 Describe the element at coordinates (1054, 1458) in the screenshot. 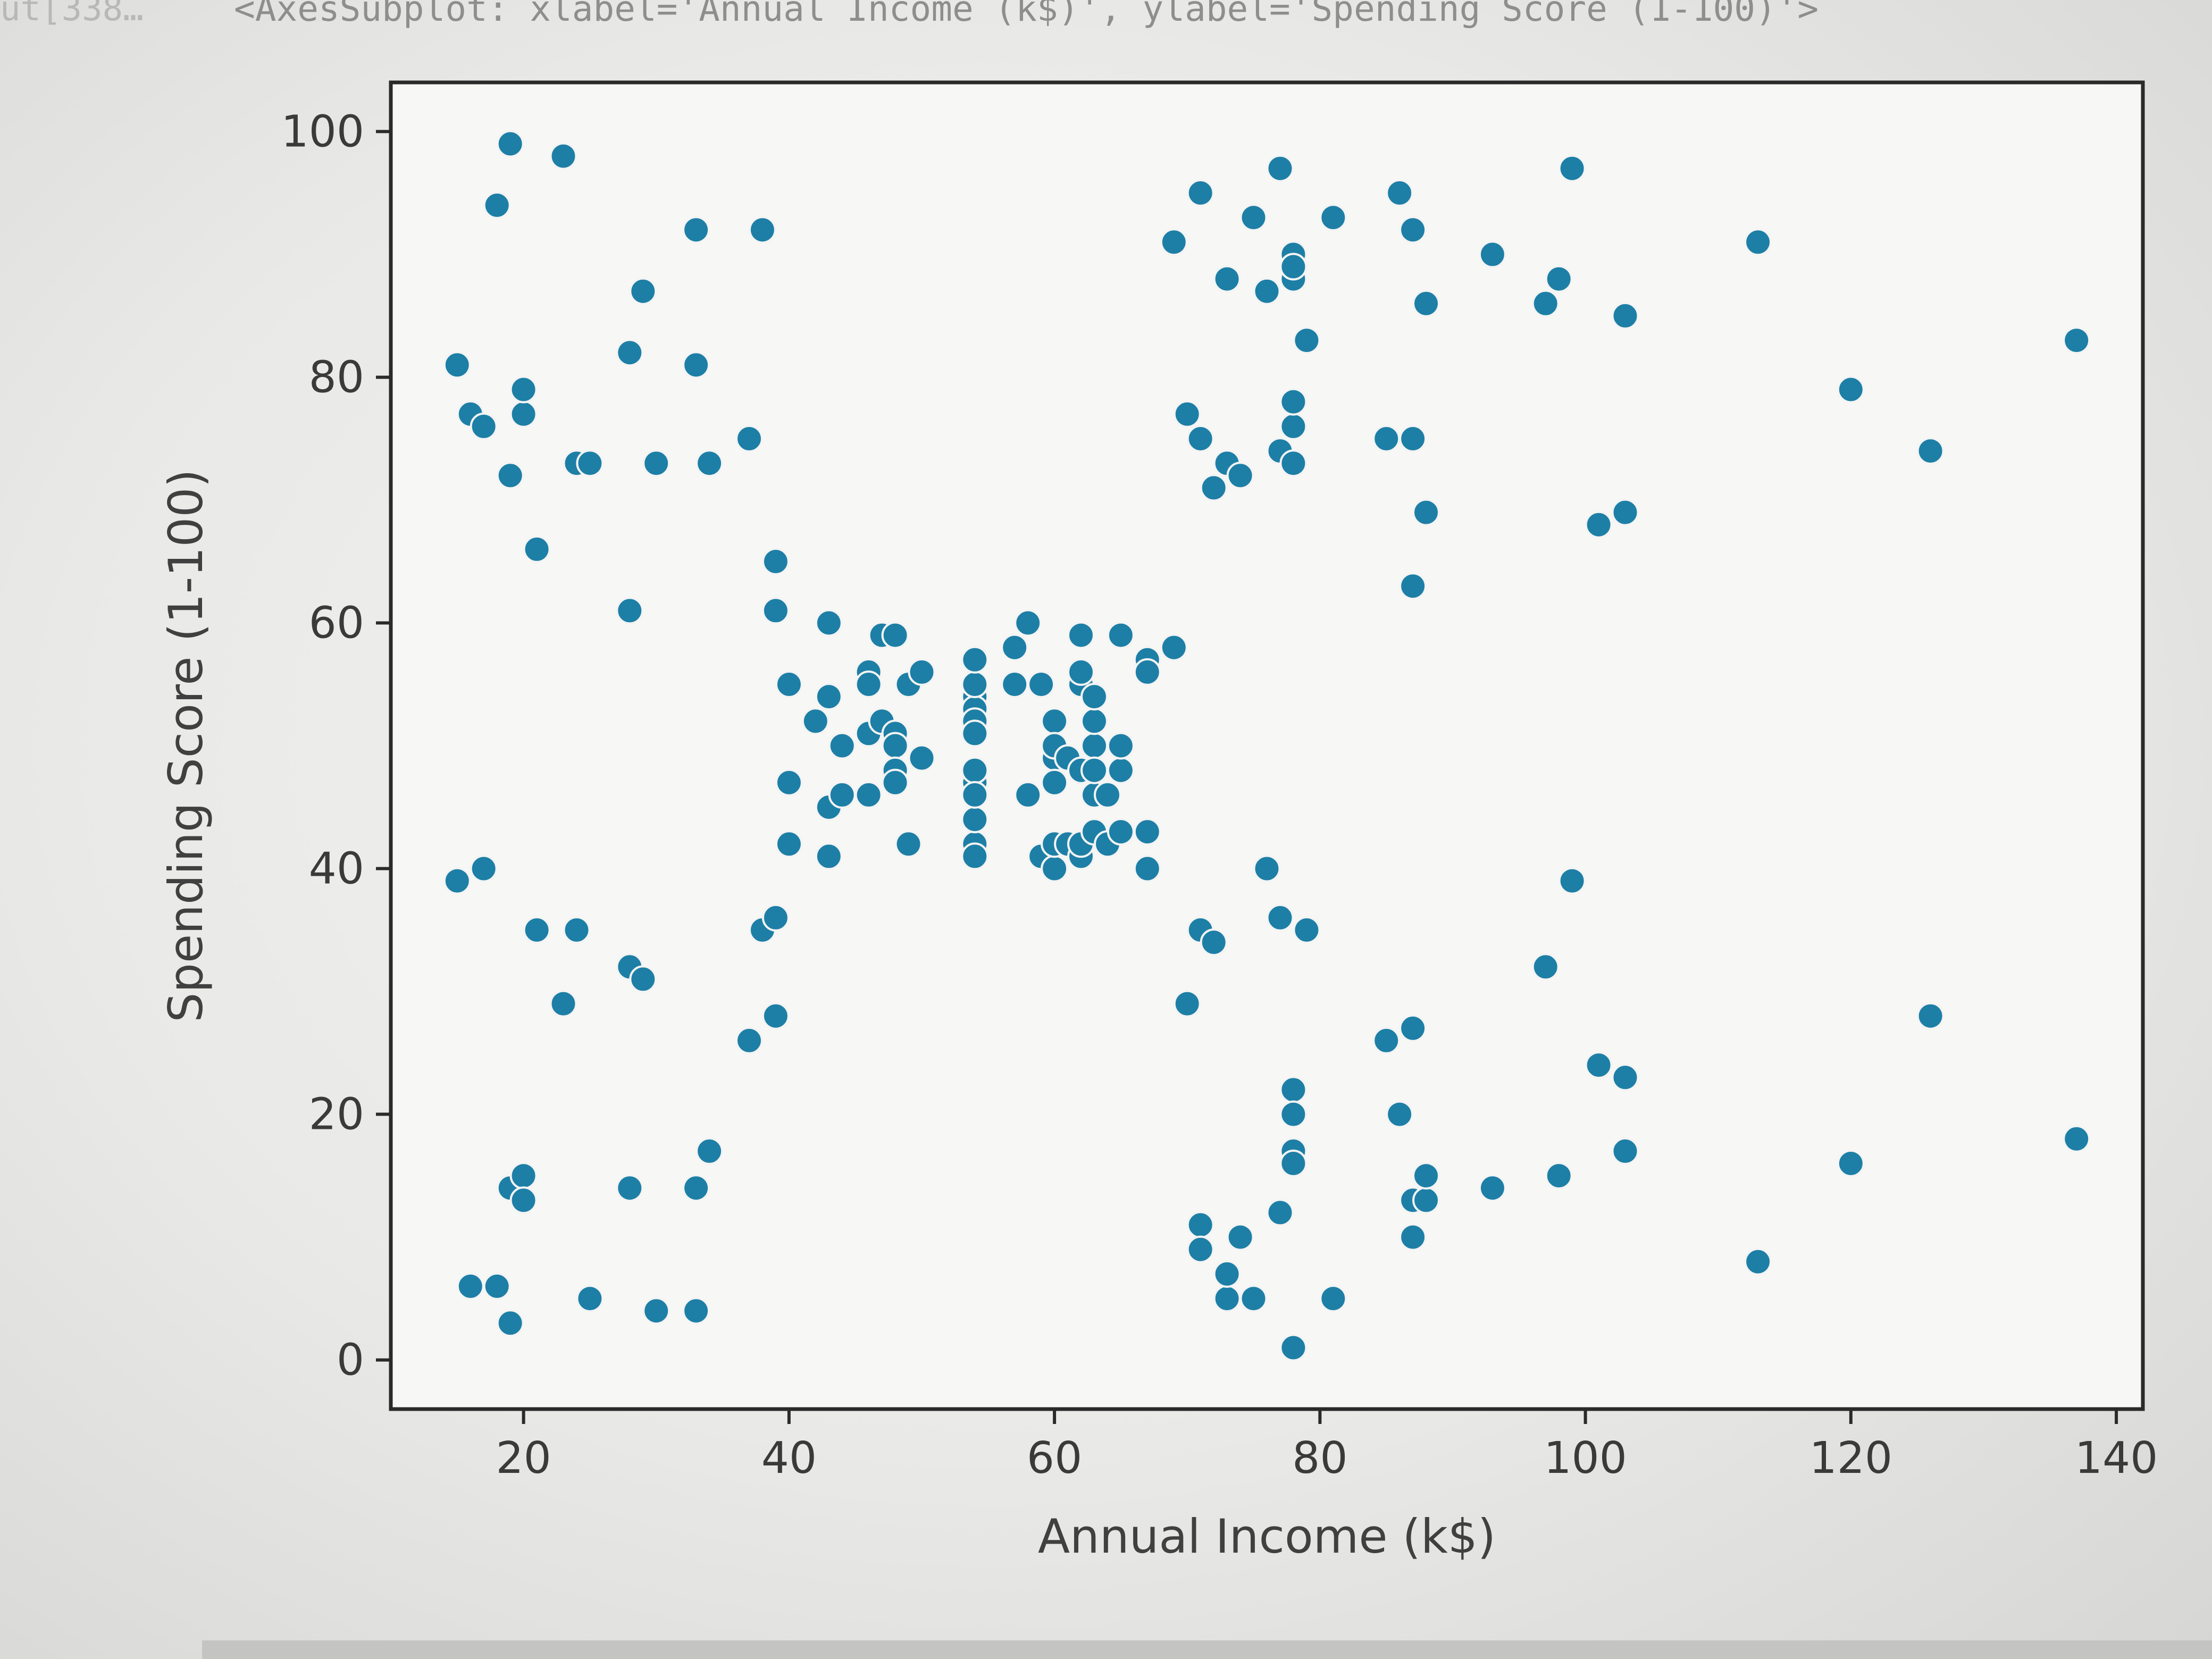

I see `x-tick-label: 60` at that location.